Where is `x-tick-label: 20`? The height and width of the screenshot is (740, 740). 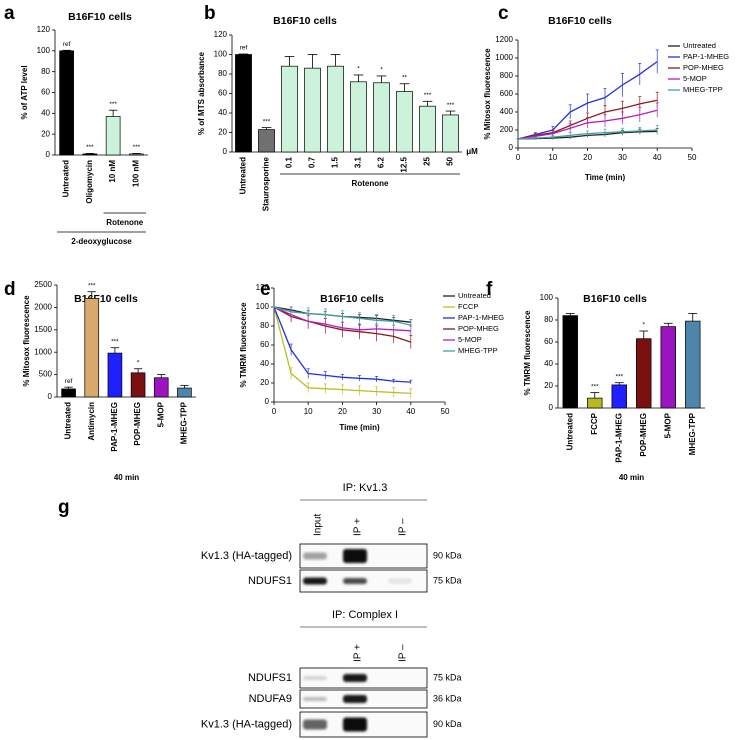 x-tick-label: 20 is located at coordinates (342, 411).